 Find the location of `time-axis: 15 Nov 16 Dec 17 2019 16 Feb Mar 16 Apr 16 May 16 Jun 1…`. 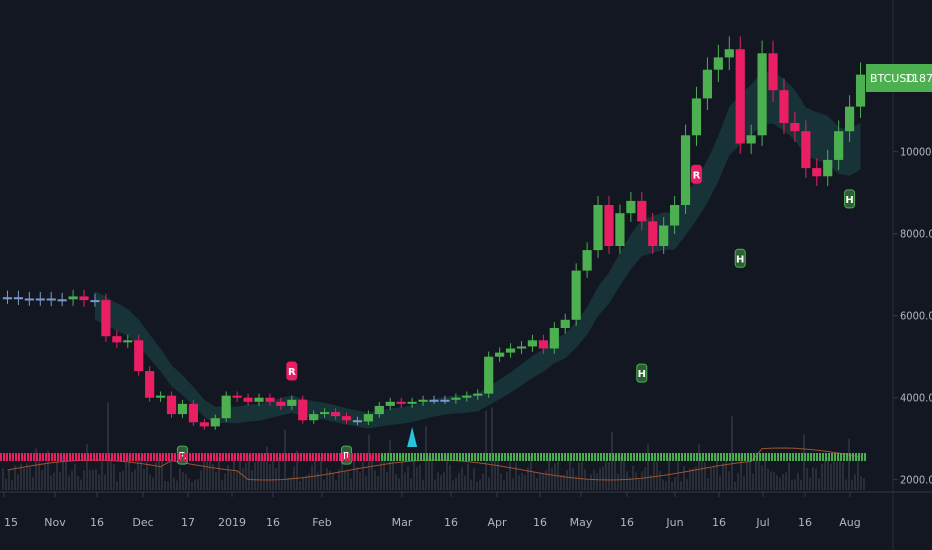

time-axis: 15 Nov 16 Dec 17 2019 16 Feb Mar 16 Apr 16 May 16 Jun 1… is located at coordinates (432, 510).